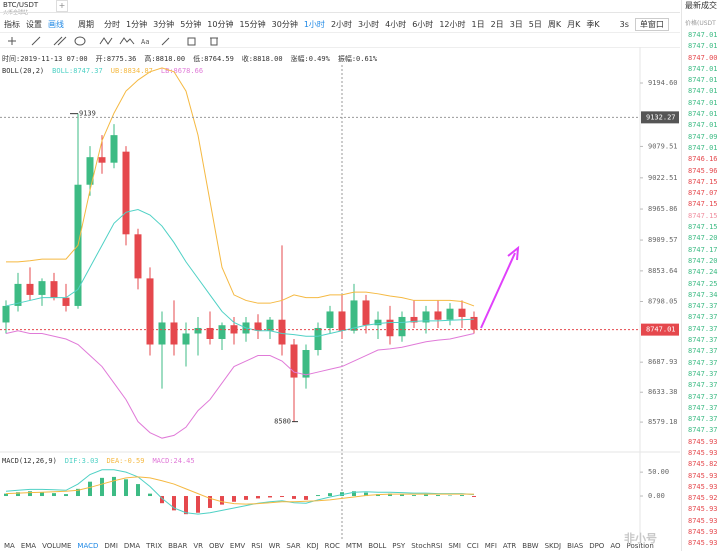 This screenshot has width=720, height=551. What do you see at coordinates (12, 41) in the screenshot?
I see `crosshair-tool` at bounding box center [12, 41].